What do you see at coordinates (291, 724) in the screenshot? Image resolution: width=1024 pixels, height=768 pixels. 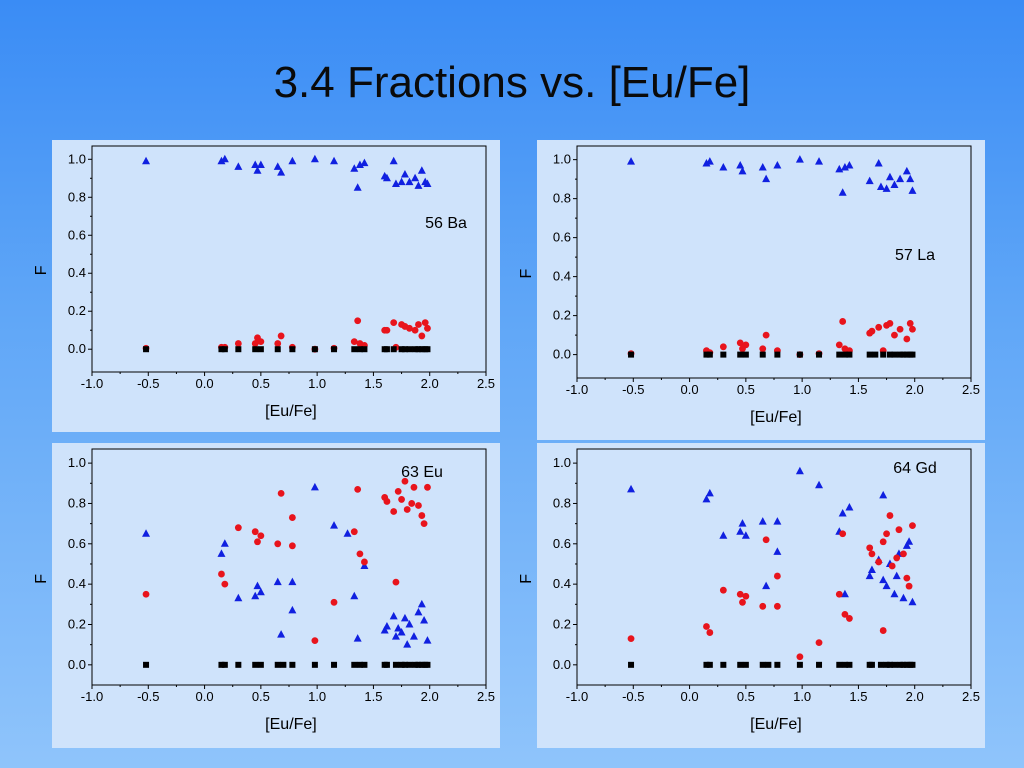 I see `x-axis-label: [Eu/Fe]` at bounding box center [291, 724].